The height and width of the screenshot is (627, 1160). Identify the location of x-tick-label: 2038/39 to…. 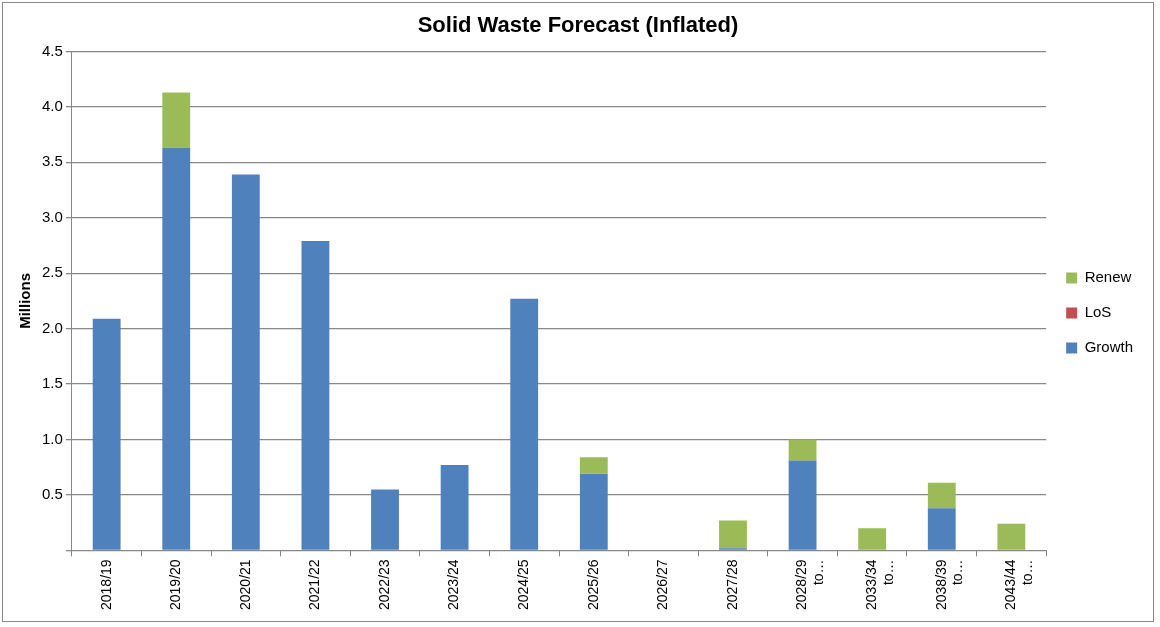
(949, 584).